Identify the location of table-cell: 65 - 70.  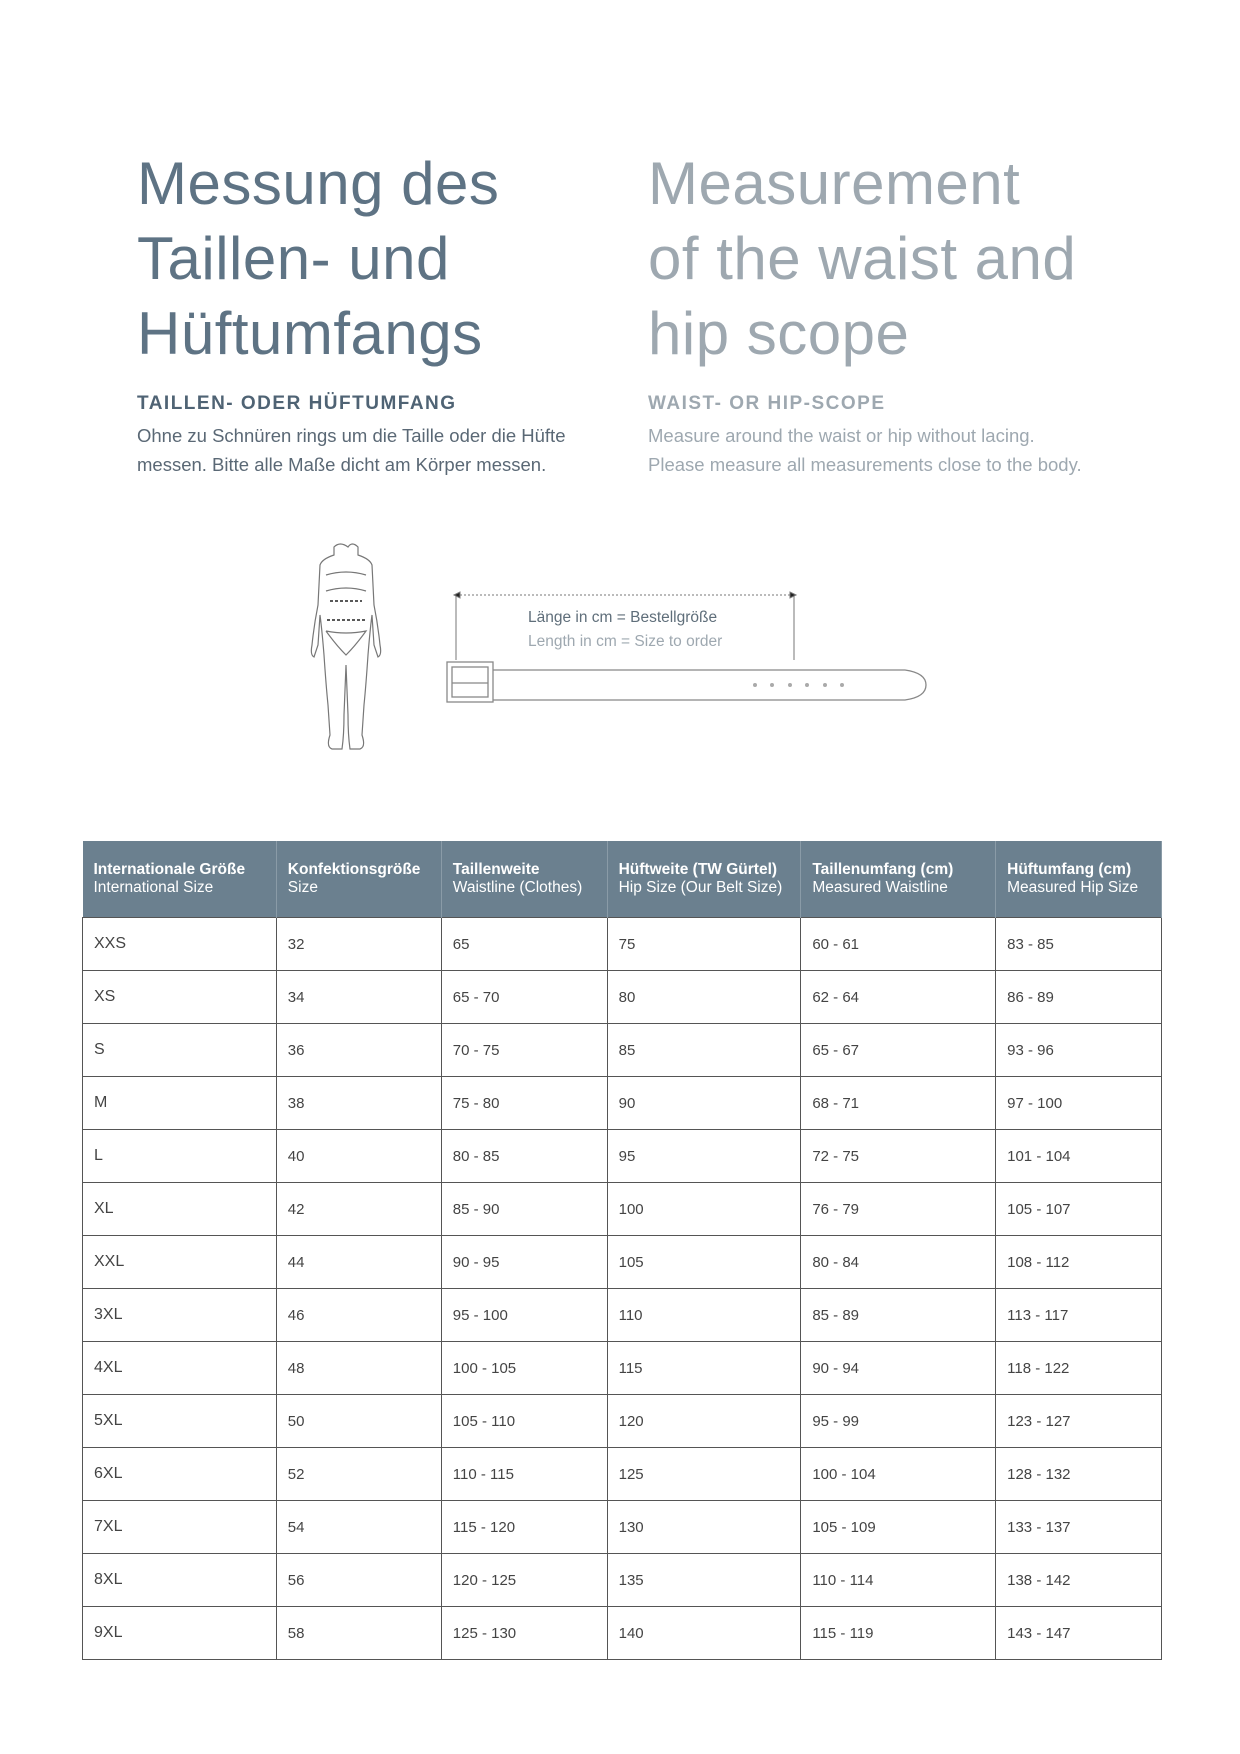
(524, 997).